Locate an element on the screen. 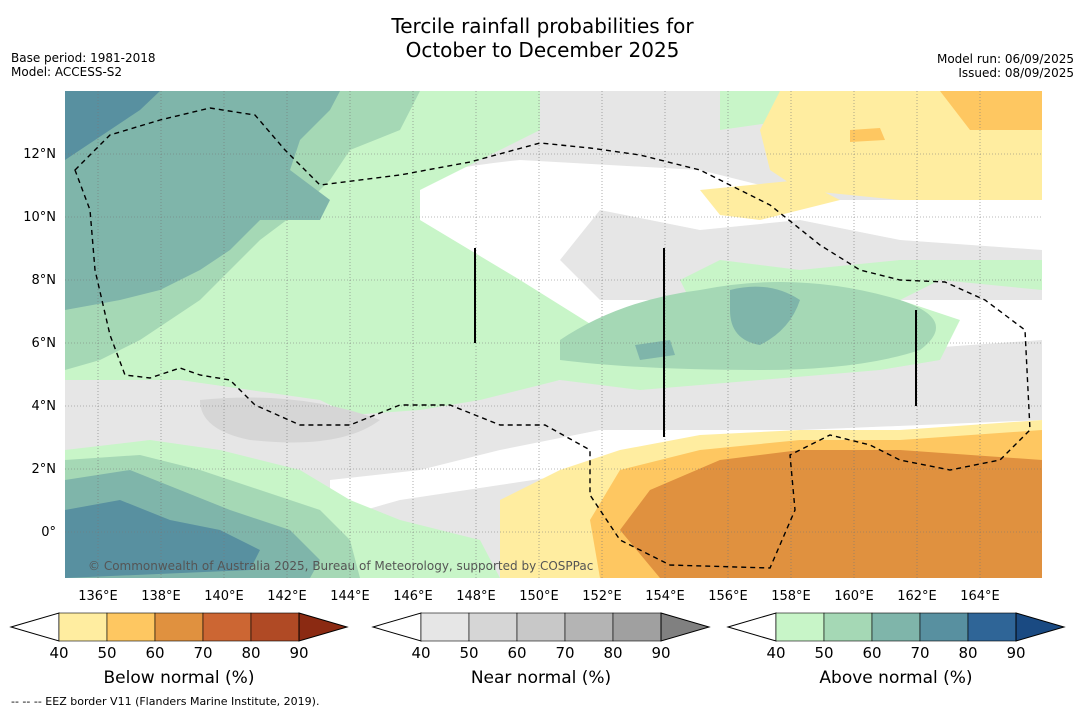 The width and height of the screenshot is (1085, 713). boundary-lines is located at coordinates (695, 342).